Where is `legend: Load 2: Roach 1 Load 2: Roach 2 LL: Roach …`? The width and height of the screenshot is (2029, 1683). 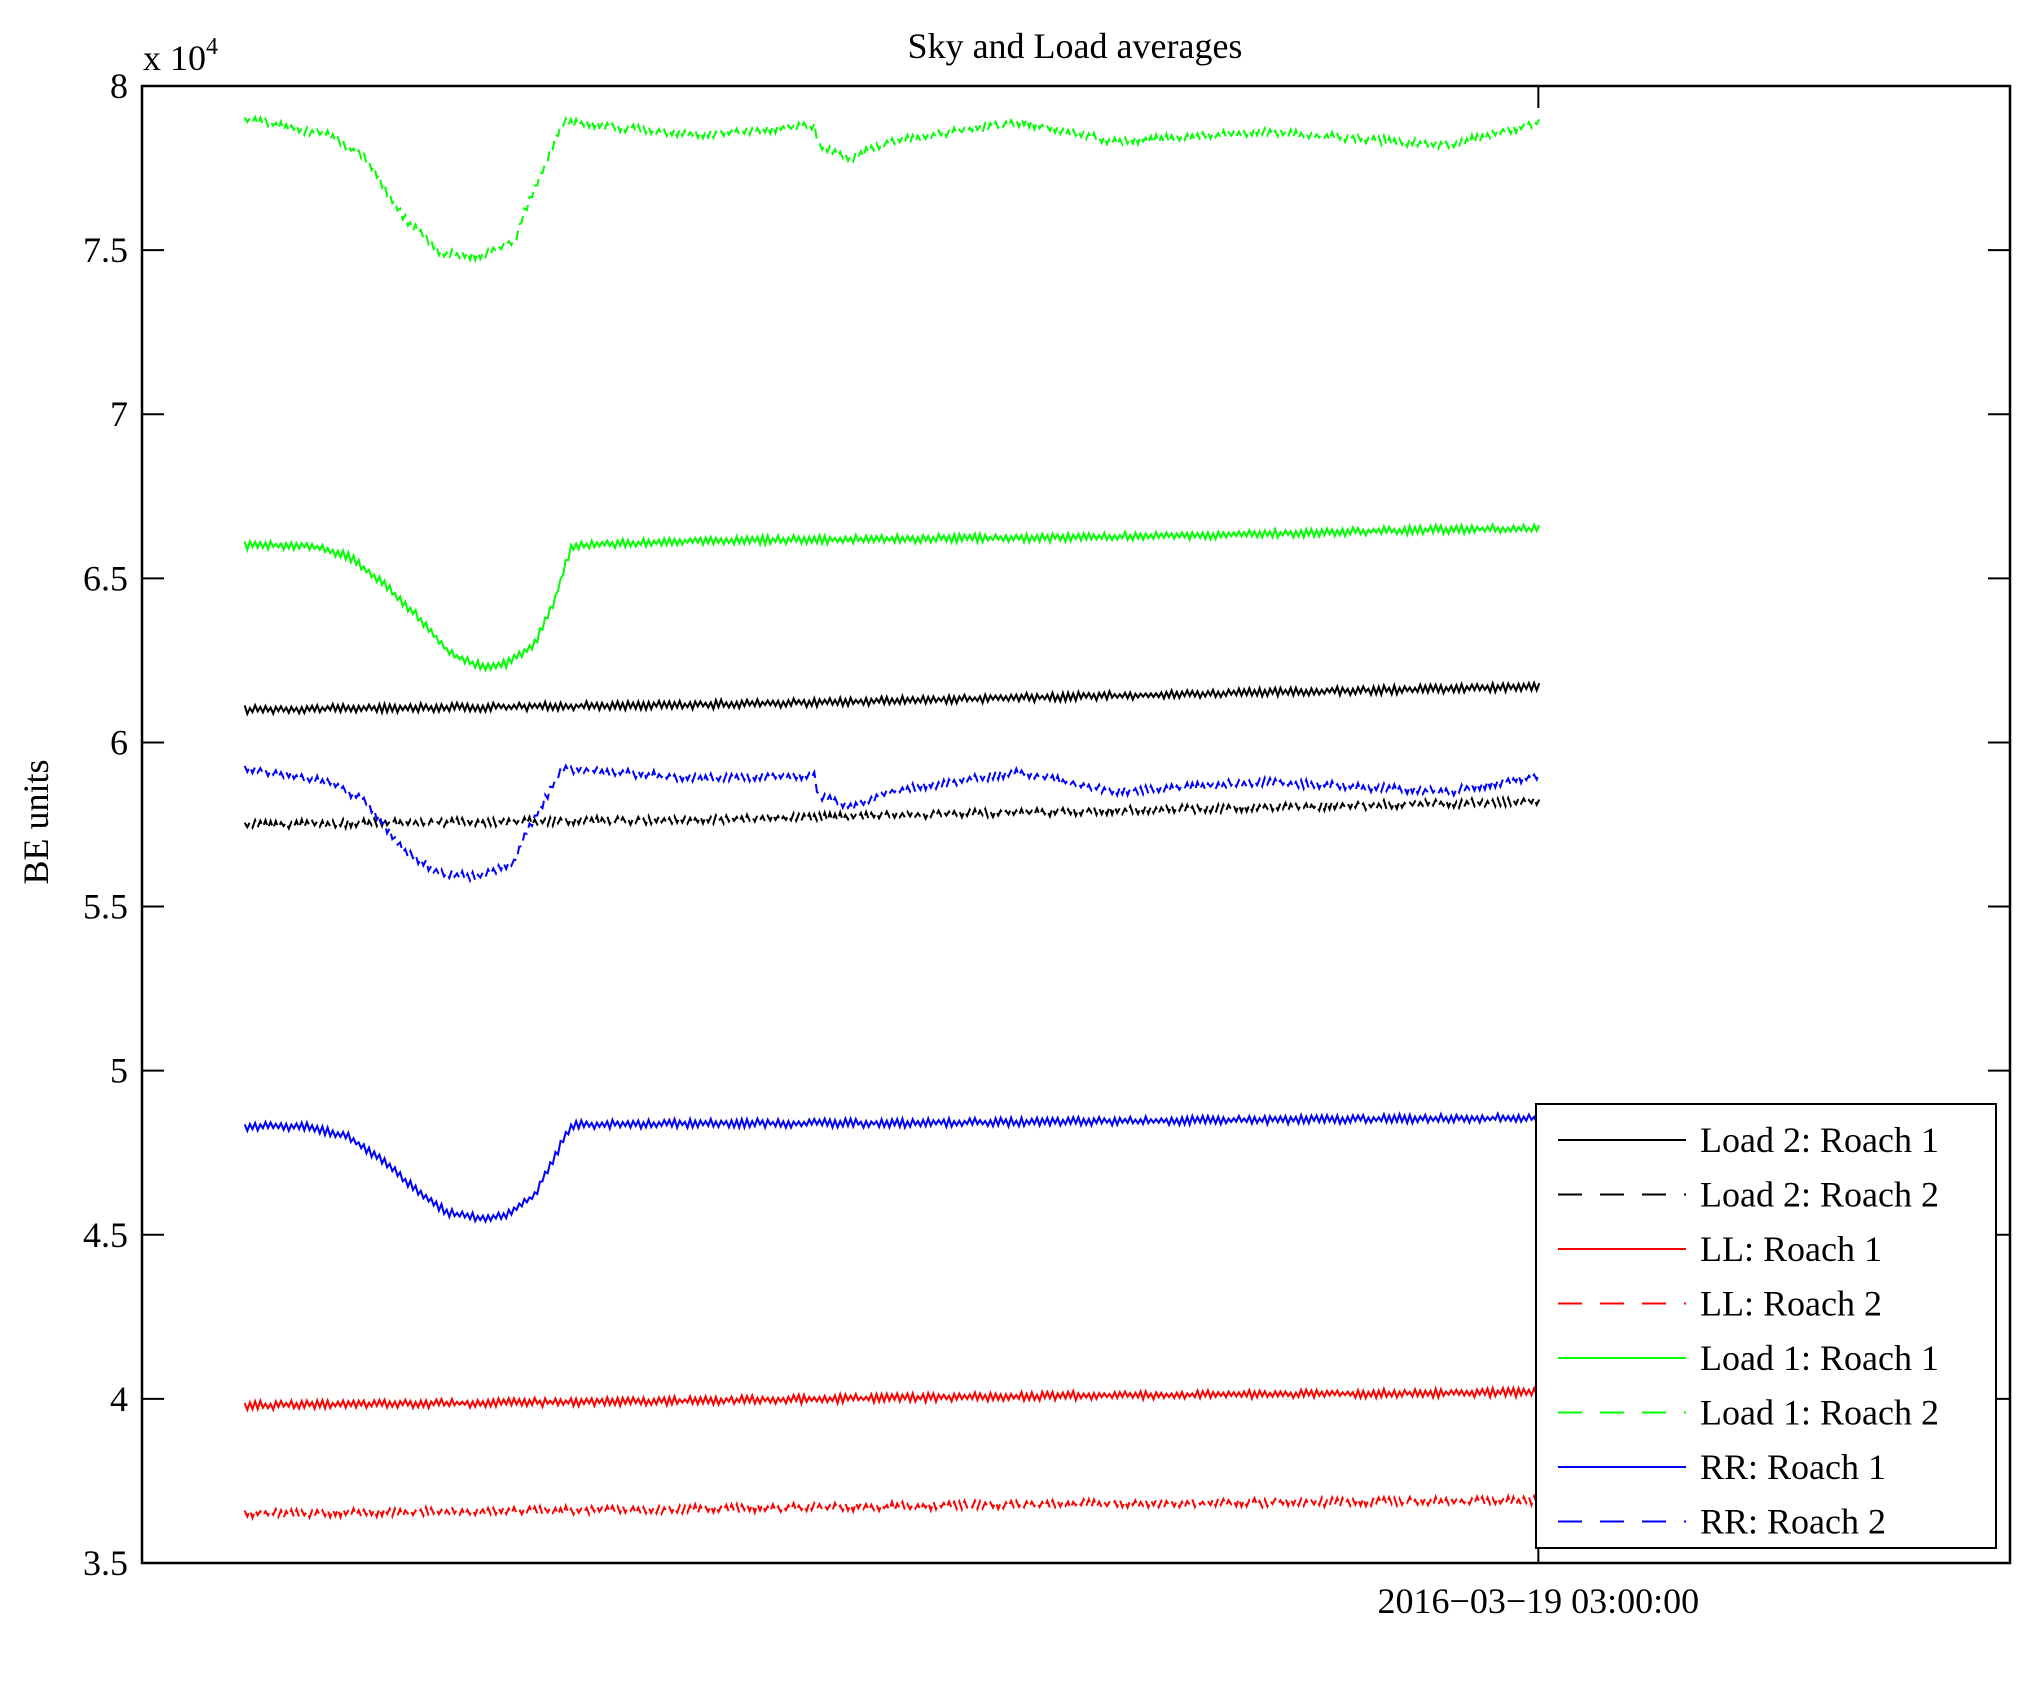
legend: Load 2: Roach 1 Load 2: Roach 2 LL: Roach … is located at coordinates (1766, 1326).